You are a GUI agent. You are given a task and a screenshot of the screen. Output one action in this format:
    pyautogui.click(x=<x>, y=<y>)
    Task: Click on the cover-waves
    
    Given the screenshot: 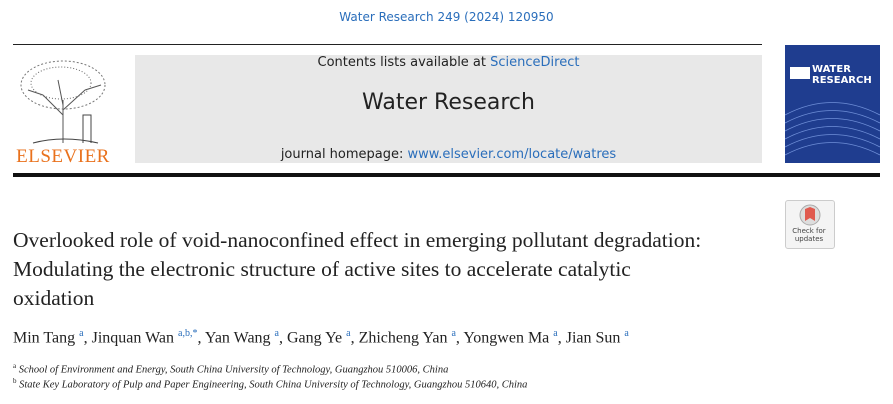 What is the action you would take?
    pyautogui.click(x=832, y=129)
    